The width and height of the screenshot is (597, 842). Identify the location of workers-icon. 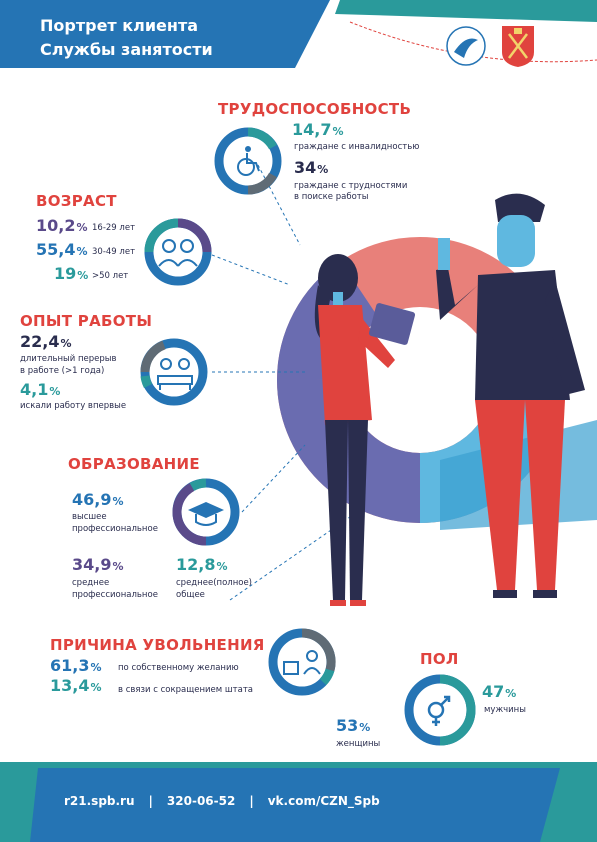
(175, 374).